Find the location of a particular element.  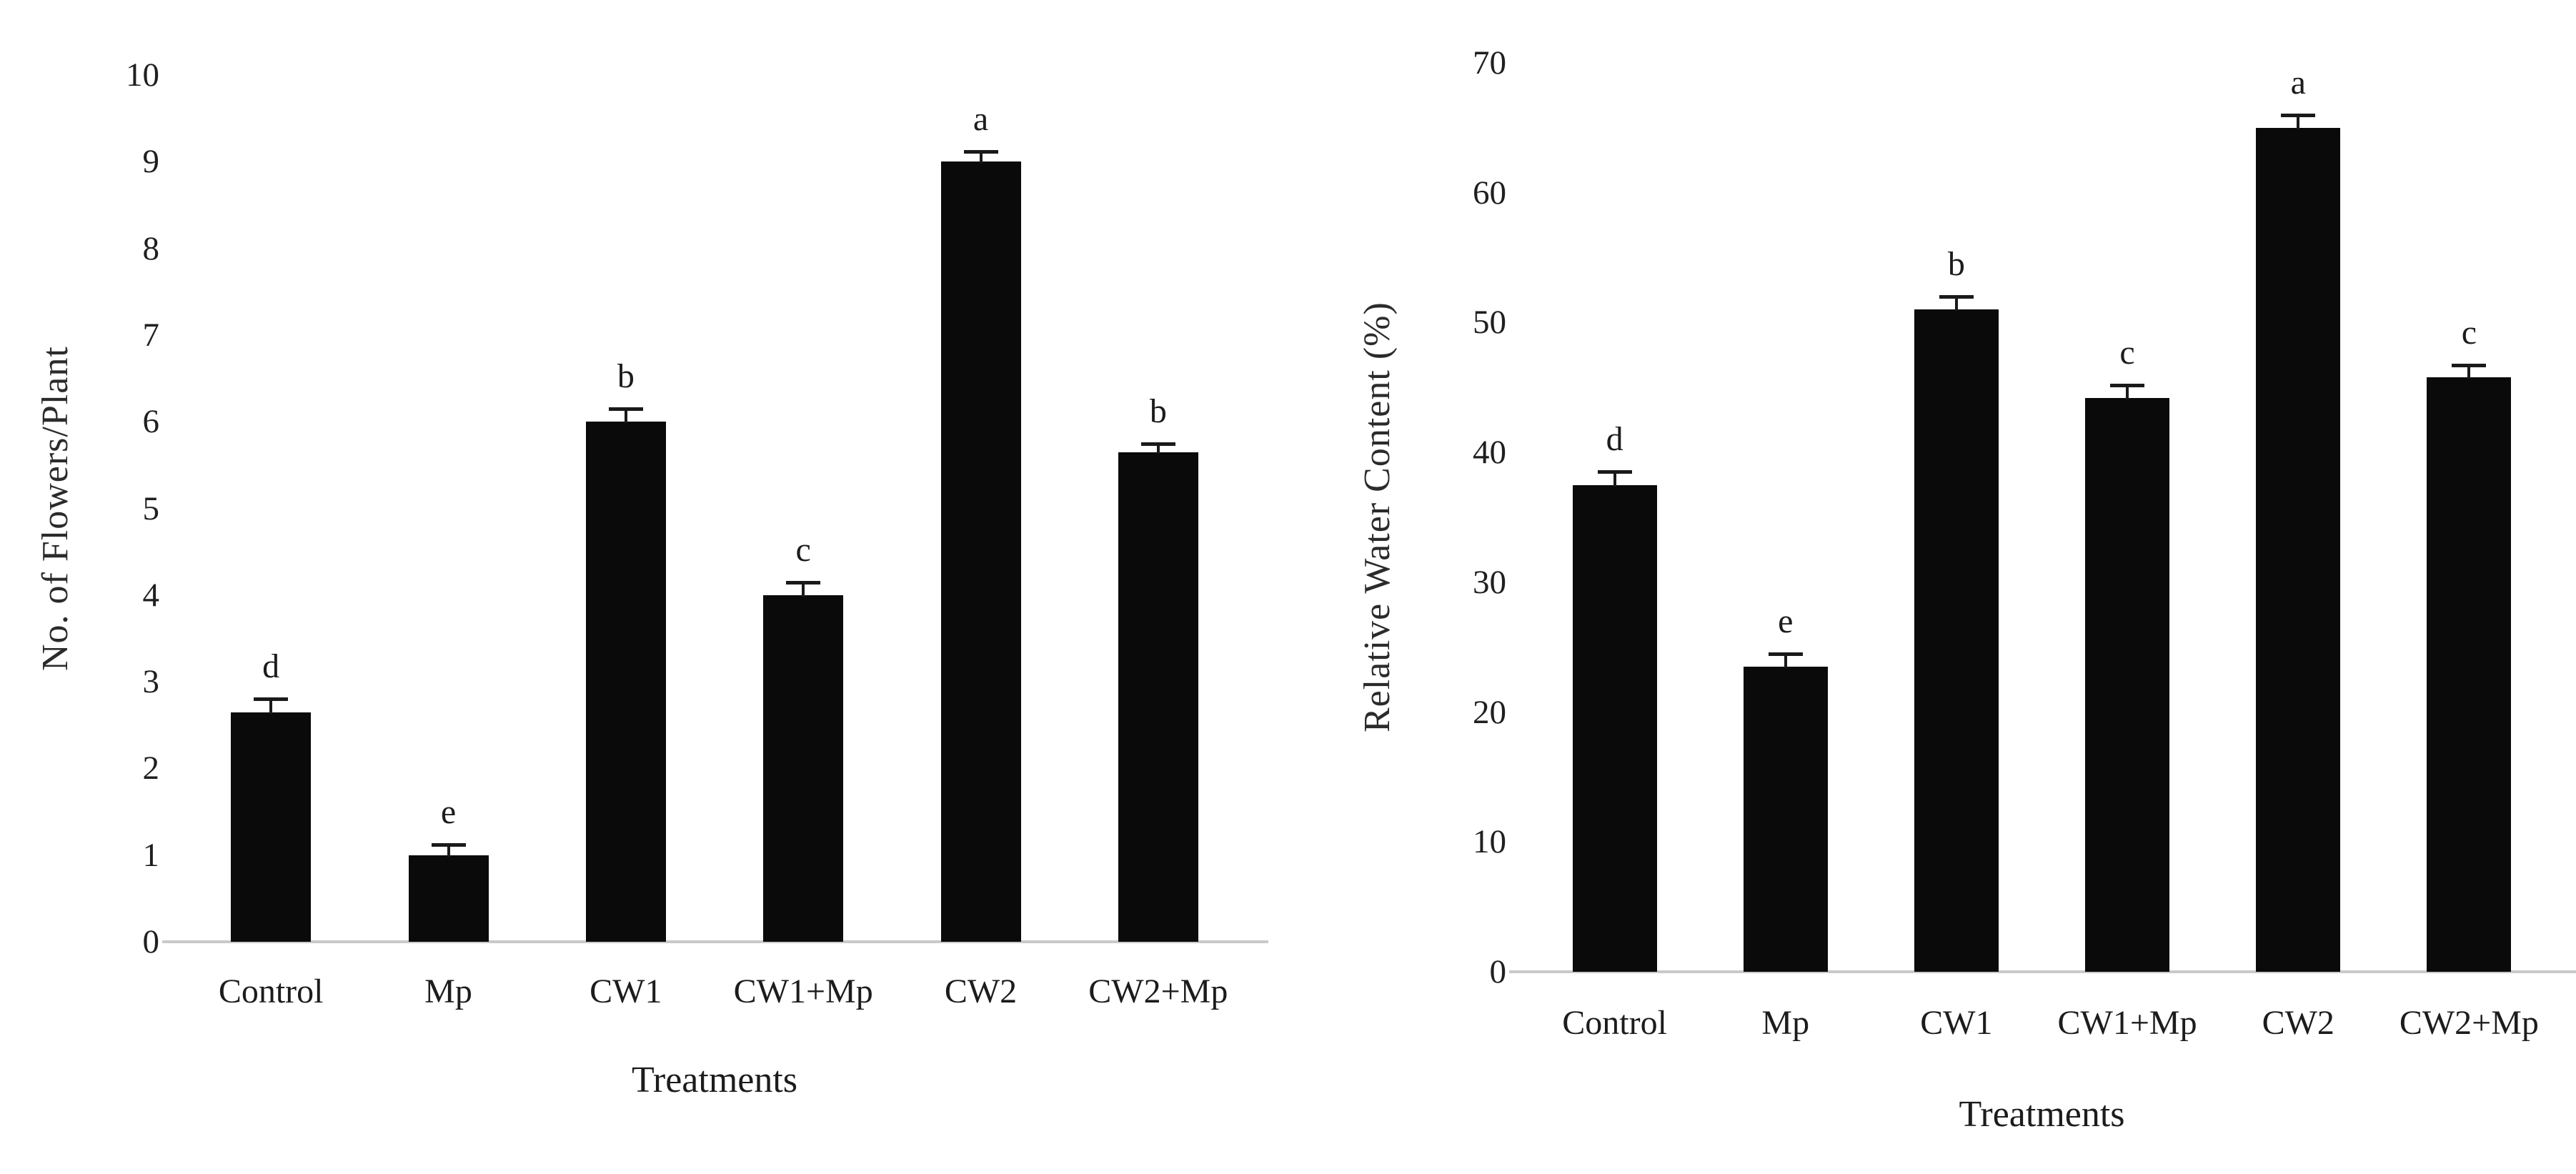

y-tick-label: 50 is located at coordinates (1489, 323).